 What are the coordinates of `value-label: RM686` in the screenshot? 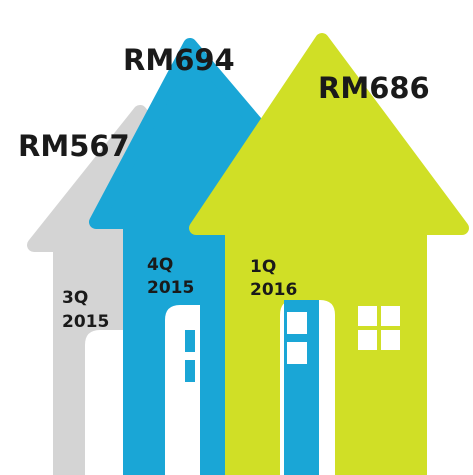 It's located at (374, 88).